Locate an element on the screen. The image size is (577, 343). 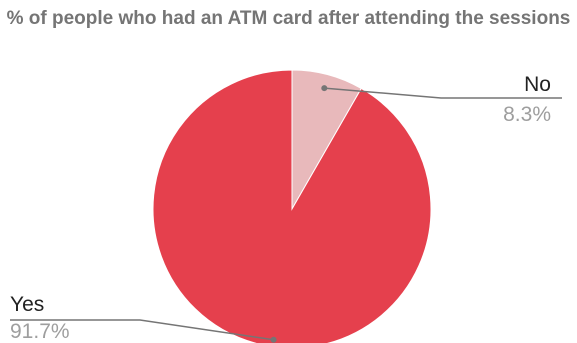
slice-value-no: 8.3% is located at coordinates (527, 114).